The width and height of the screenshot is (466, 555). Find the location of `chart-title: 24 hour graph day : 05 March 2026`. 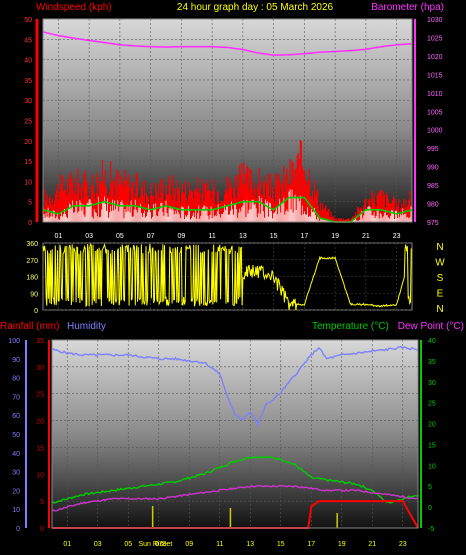

chart-title: 24 hour graph day : 05 March 2026 is located at coordinates (255, 7).